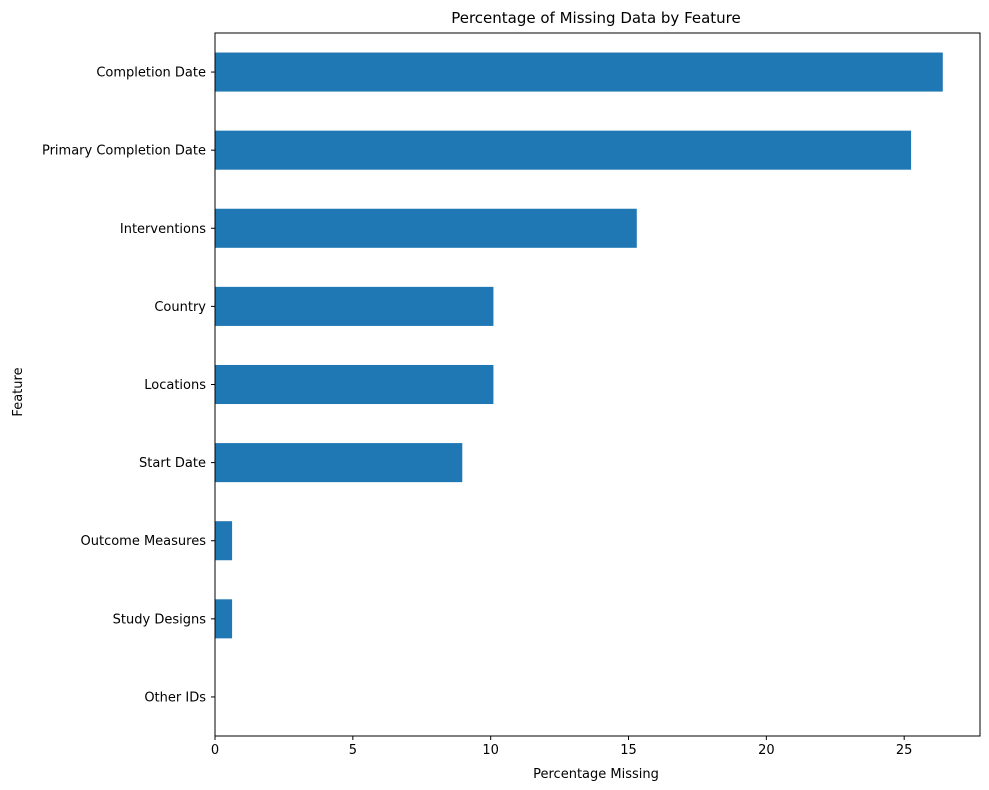  I want to click on y-tick-label: Study Designs, so click(160, 619).